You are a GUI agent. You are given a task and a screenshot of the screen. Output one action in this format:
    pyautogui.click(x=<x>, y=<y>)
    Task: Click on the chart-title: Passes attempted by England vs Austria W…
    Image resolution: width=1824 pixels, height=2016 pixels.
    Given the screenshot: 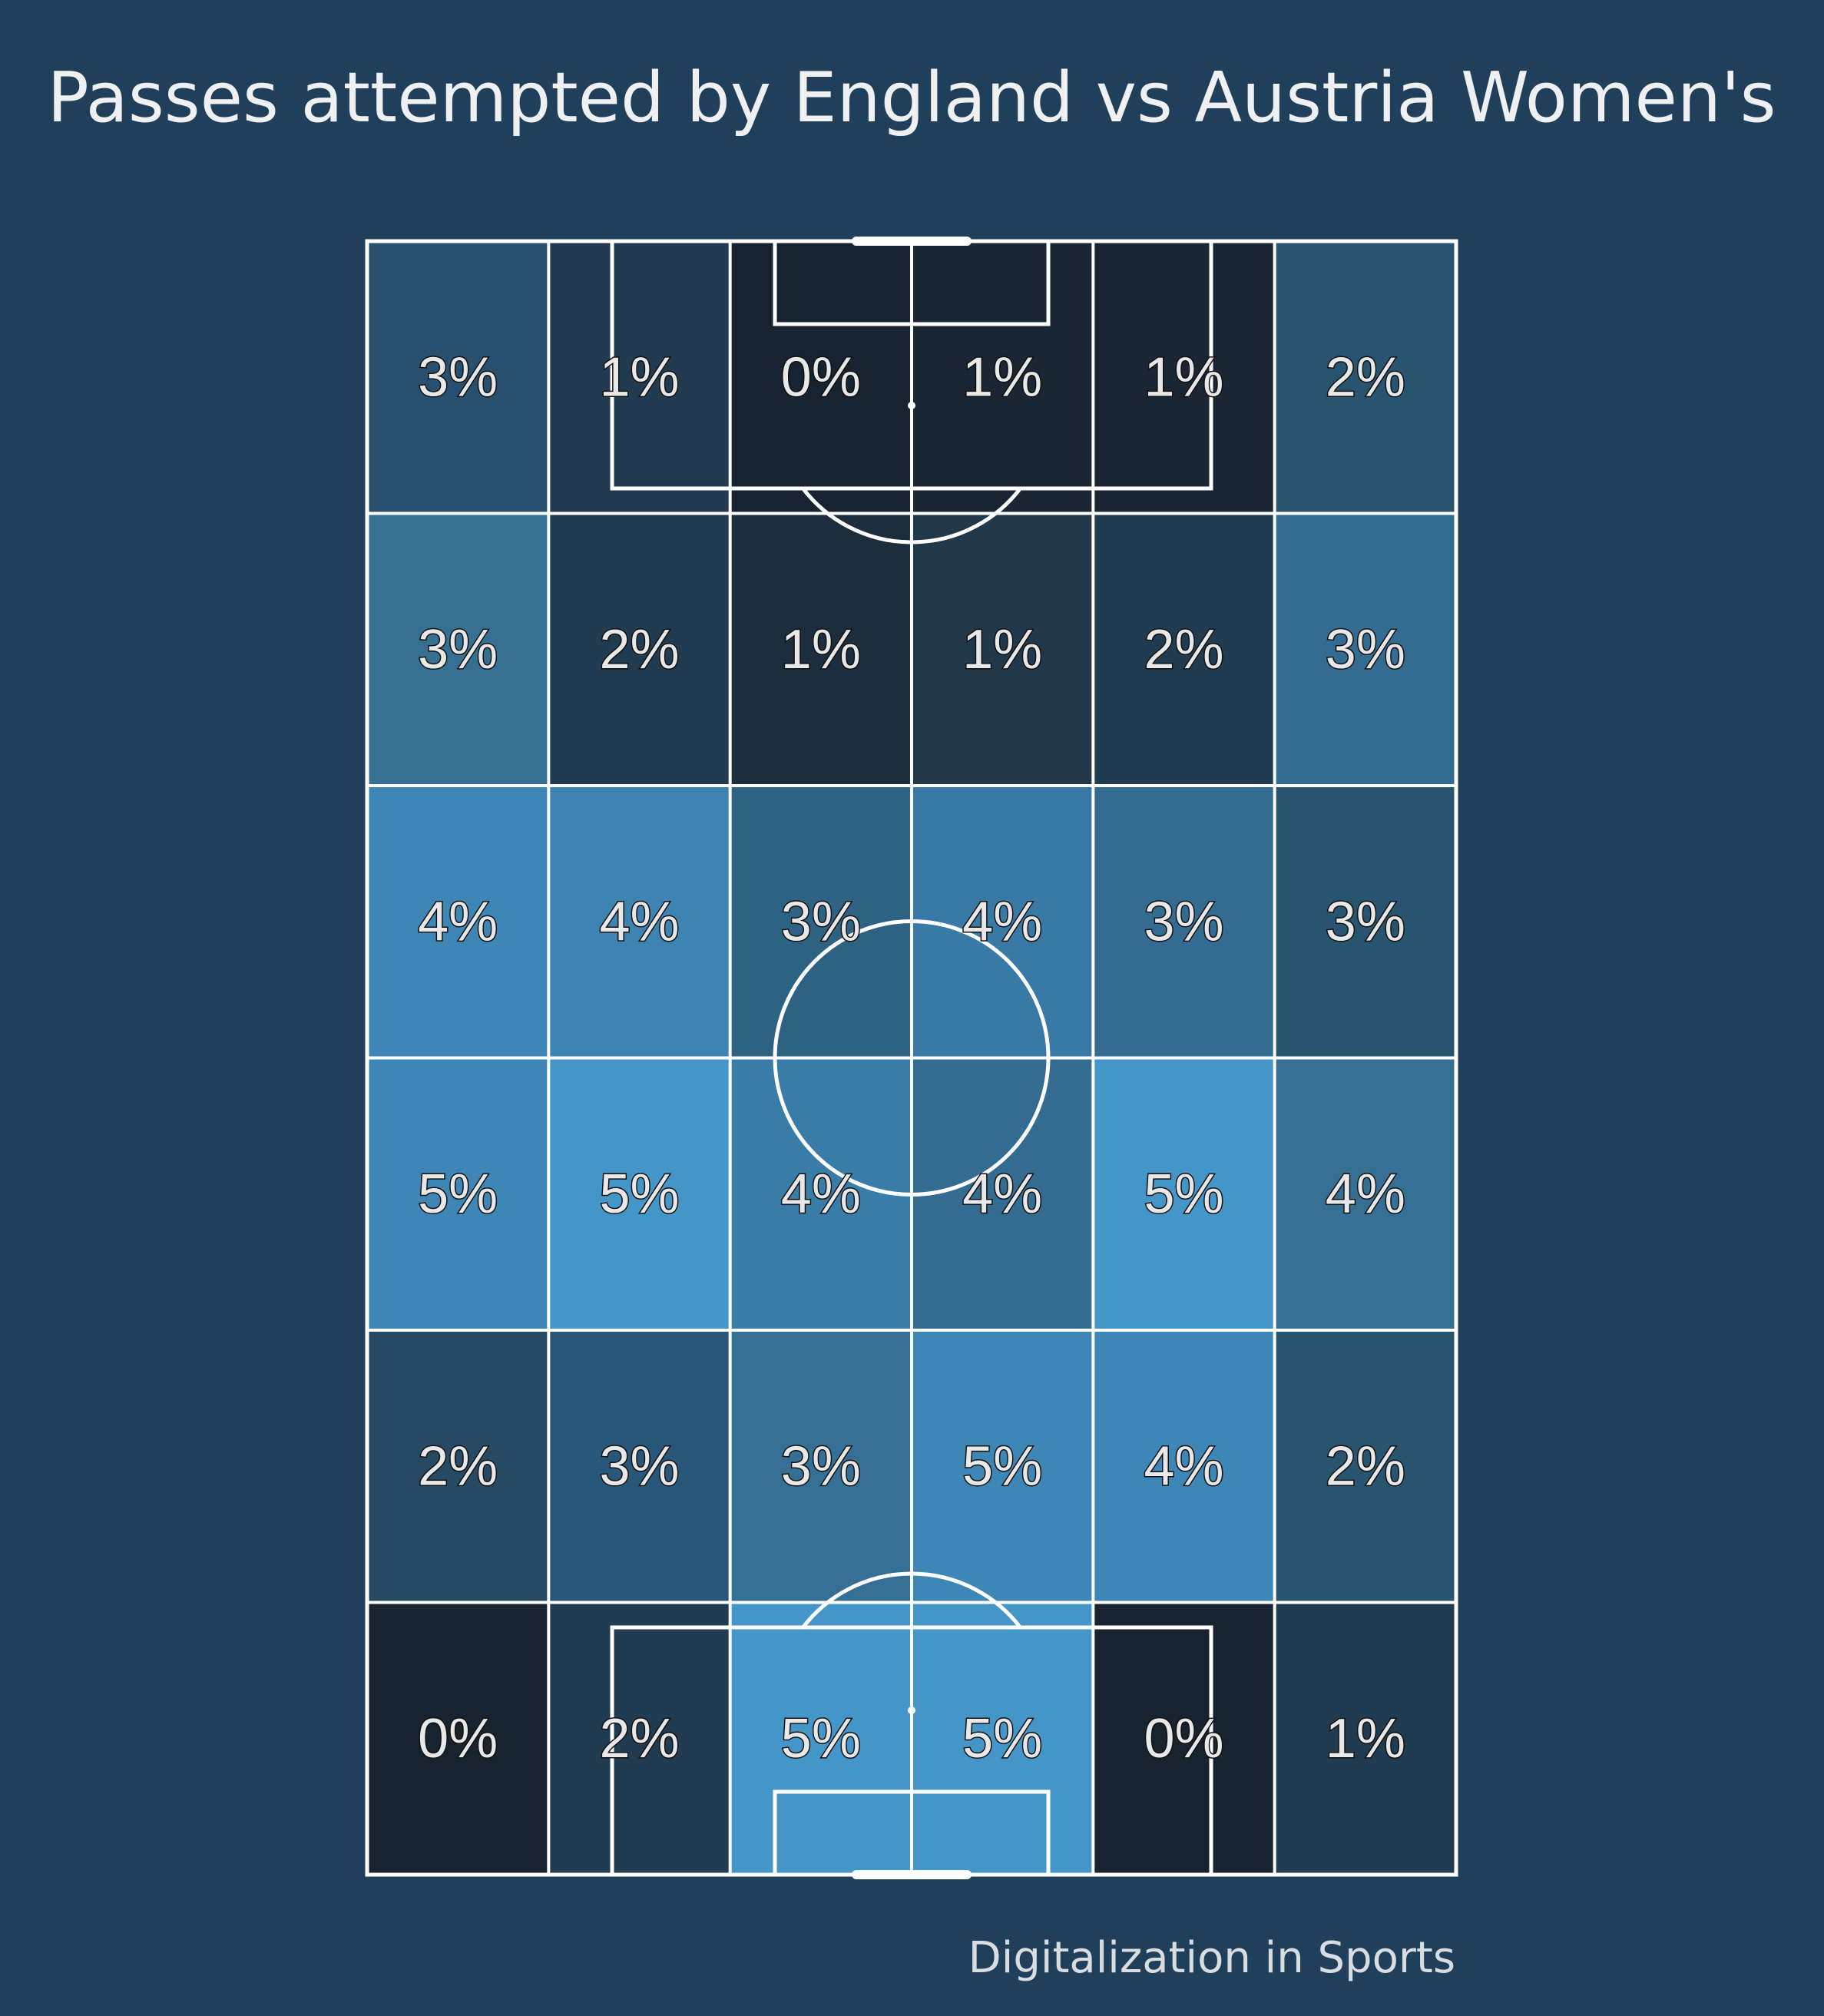 What is the action you would take?
    pyautogui.click(x=911, y=98)
    